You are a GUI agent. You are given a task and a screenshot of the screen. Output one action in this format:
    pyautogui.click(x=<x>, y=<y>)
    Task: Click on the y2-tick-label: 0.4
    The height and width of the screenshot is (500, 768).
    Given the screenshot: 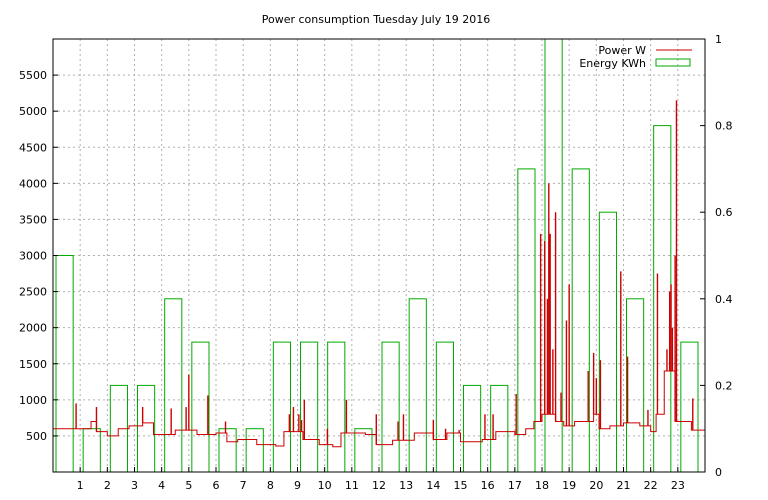 What is the action you would take?
    pyautogui.click(x=724, y=299)
    